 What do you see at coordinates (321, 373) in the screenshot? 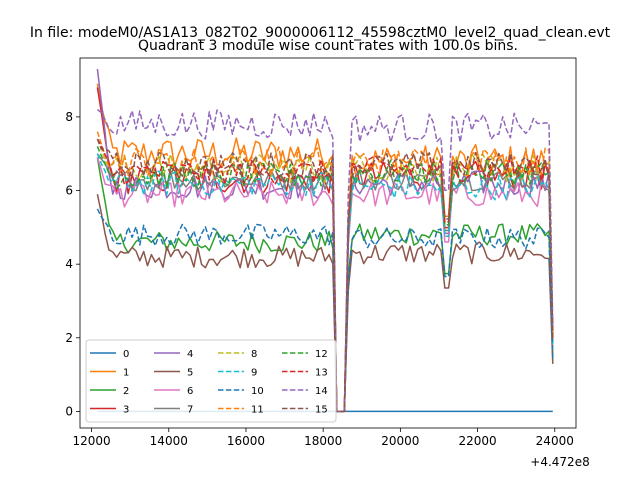
I see `legend-label-13: 13` at bounding box center [321, 373].